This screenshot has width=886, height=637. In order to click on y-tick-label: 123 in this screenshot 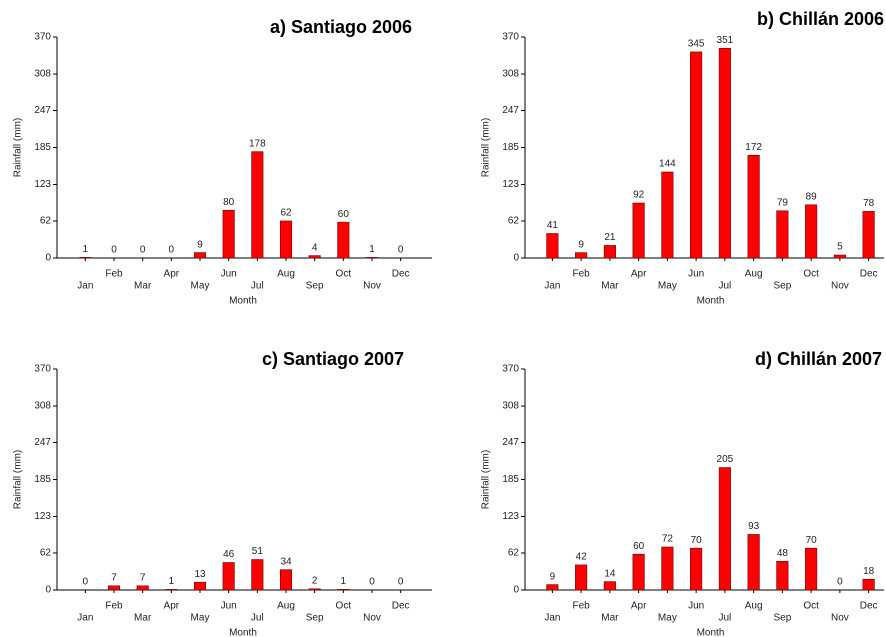, I will do `click(42, 184)`.